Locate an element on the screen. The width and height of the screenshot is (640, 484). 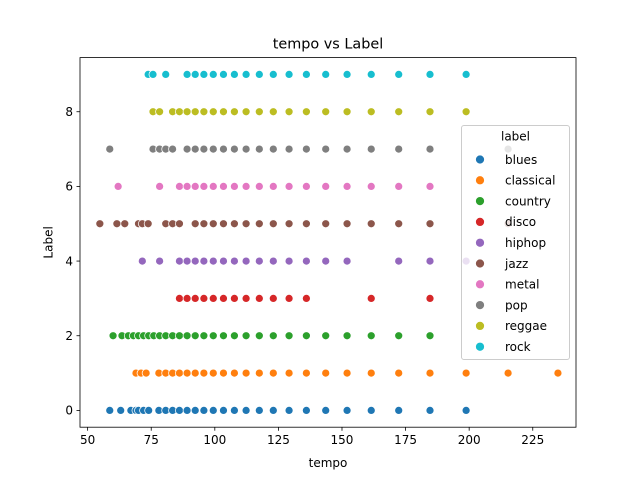
legend-label: classical is located at coordinates (530, 181).